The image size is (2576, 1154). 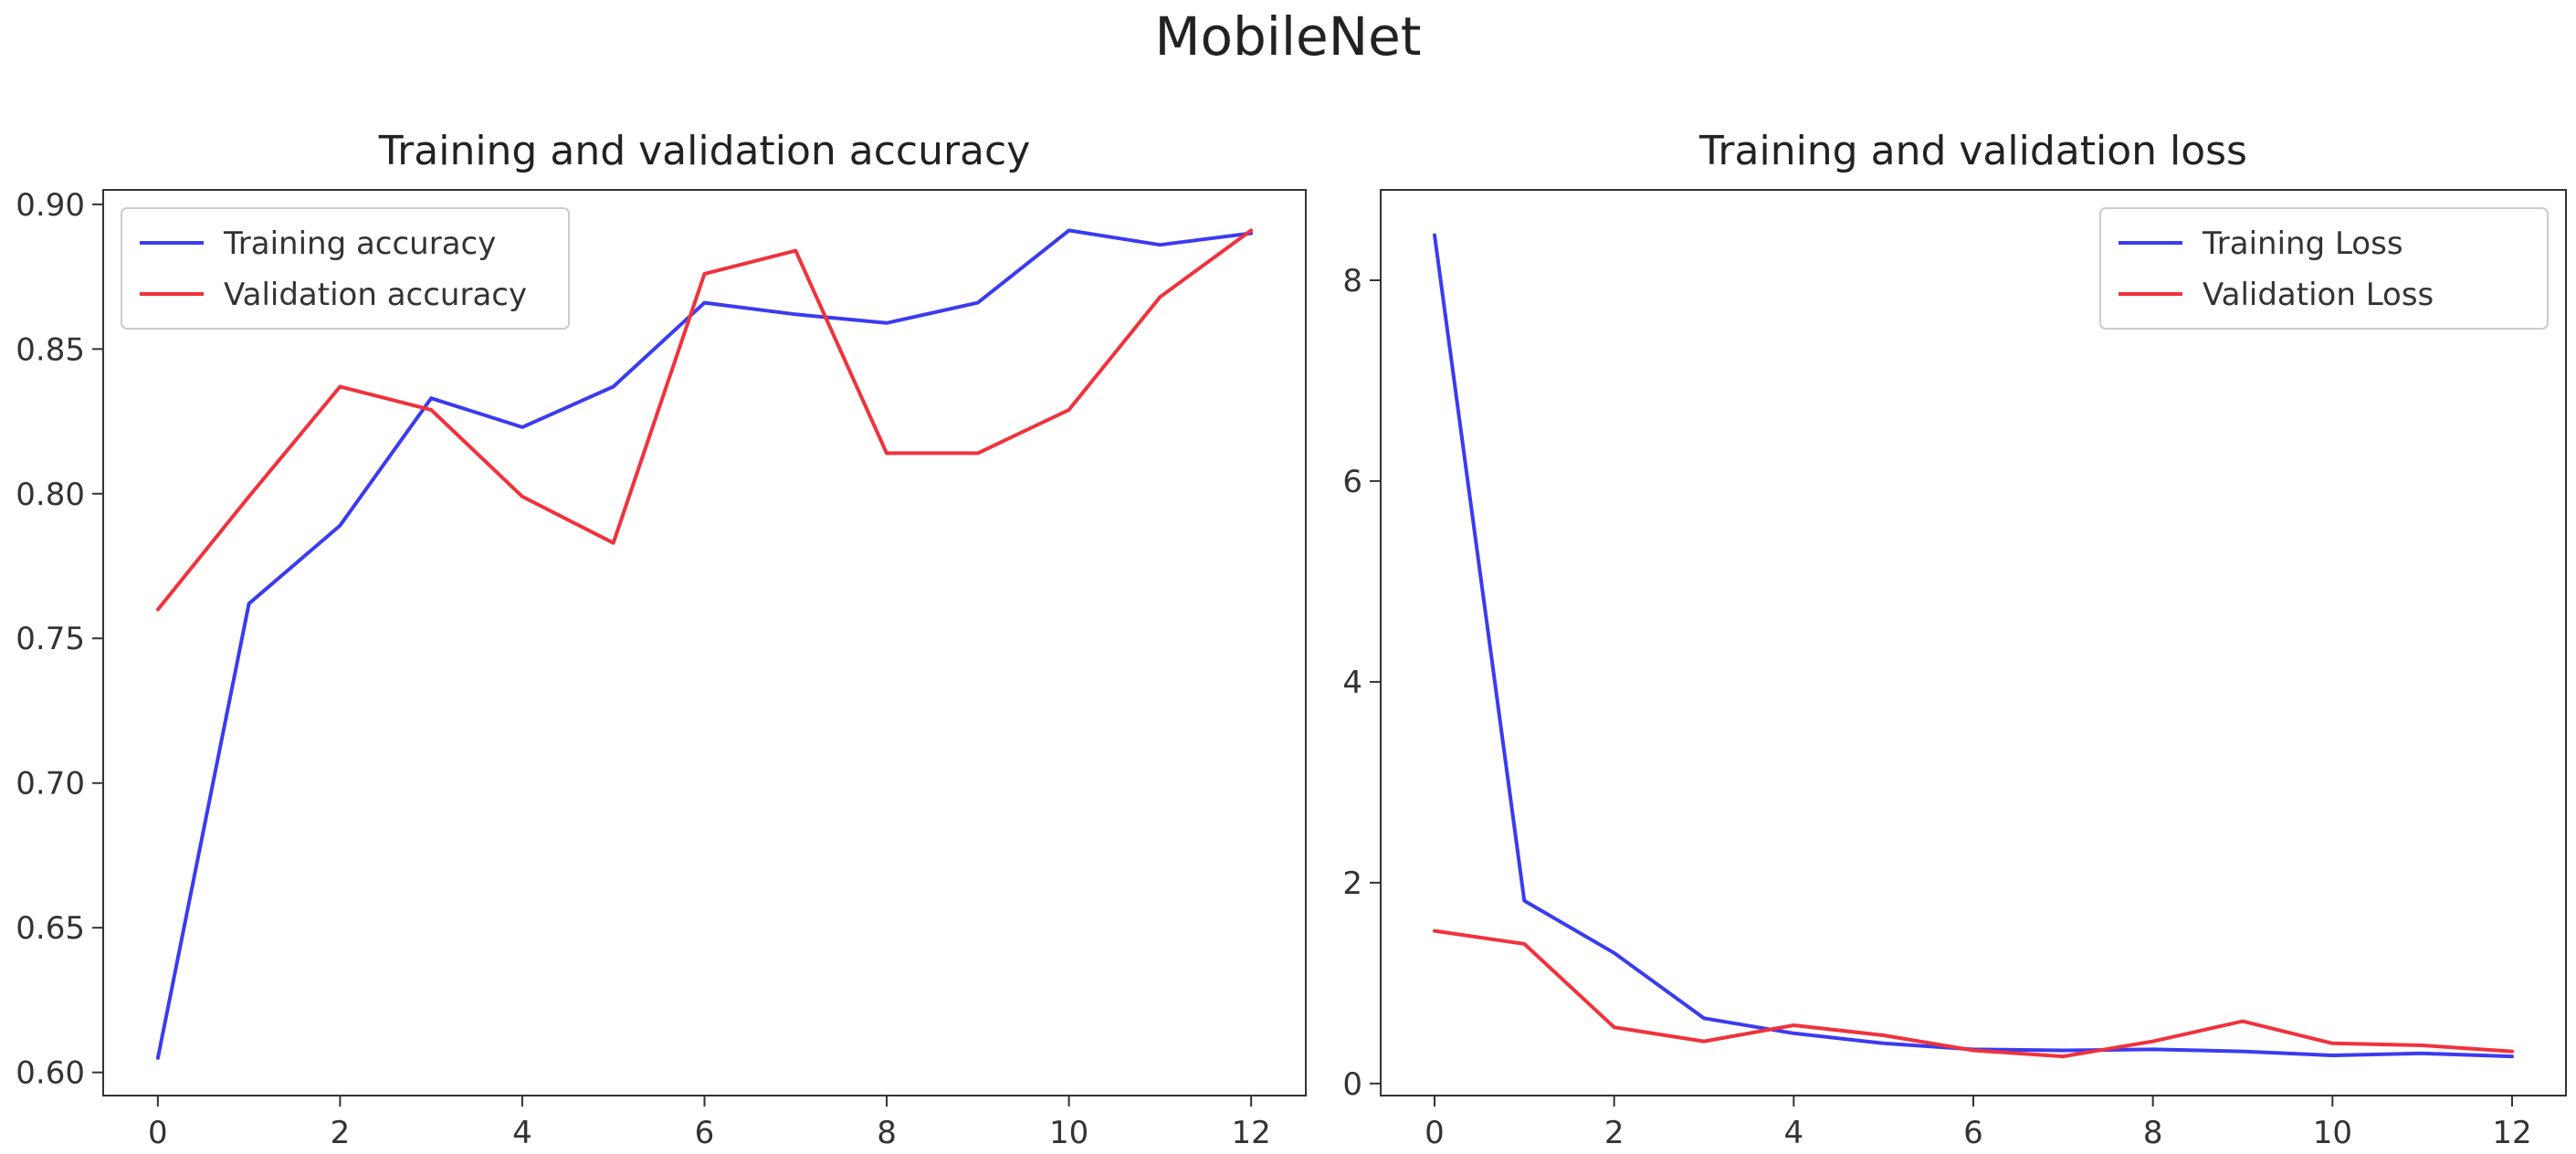 I want to click on y-tick-label: 0.70, so click(x=50, y=784).